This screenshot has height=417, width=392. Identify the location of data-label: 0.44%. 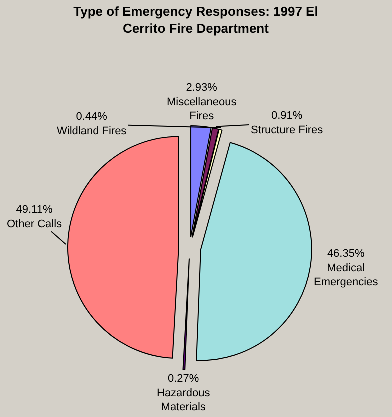
(92, 117).